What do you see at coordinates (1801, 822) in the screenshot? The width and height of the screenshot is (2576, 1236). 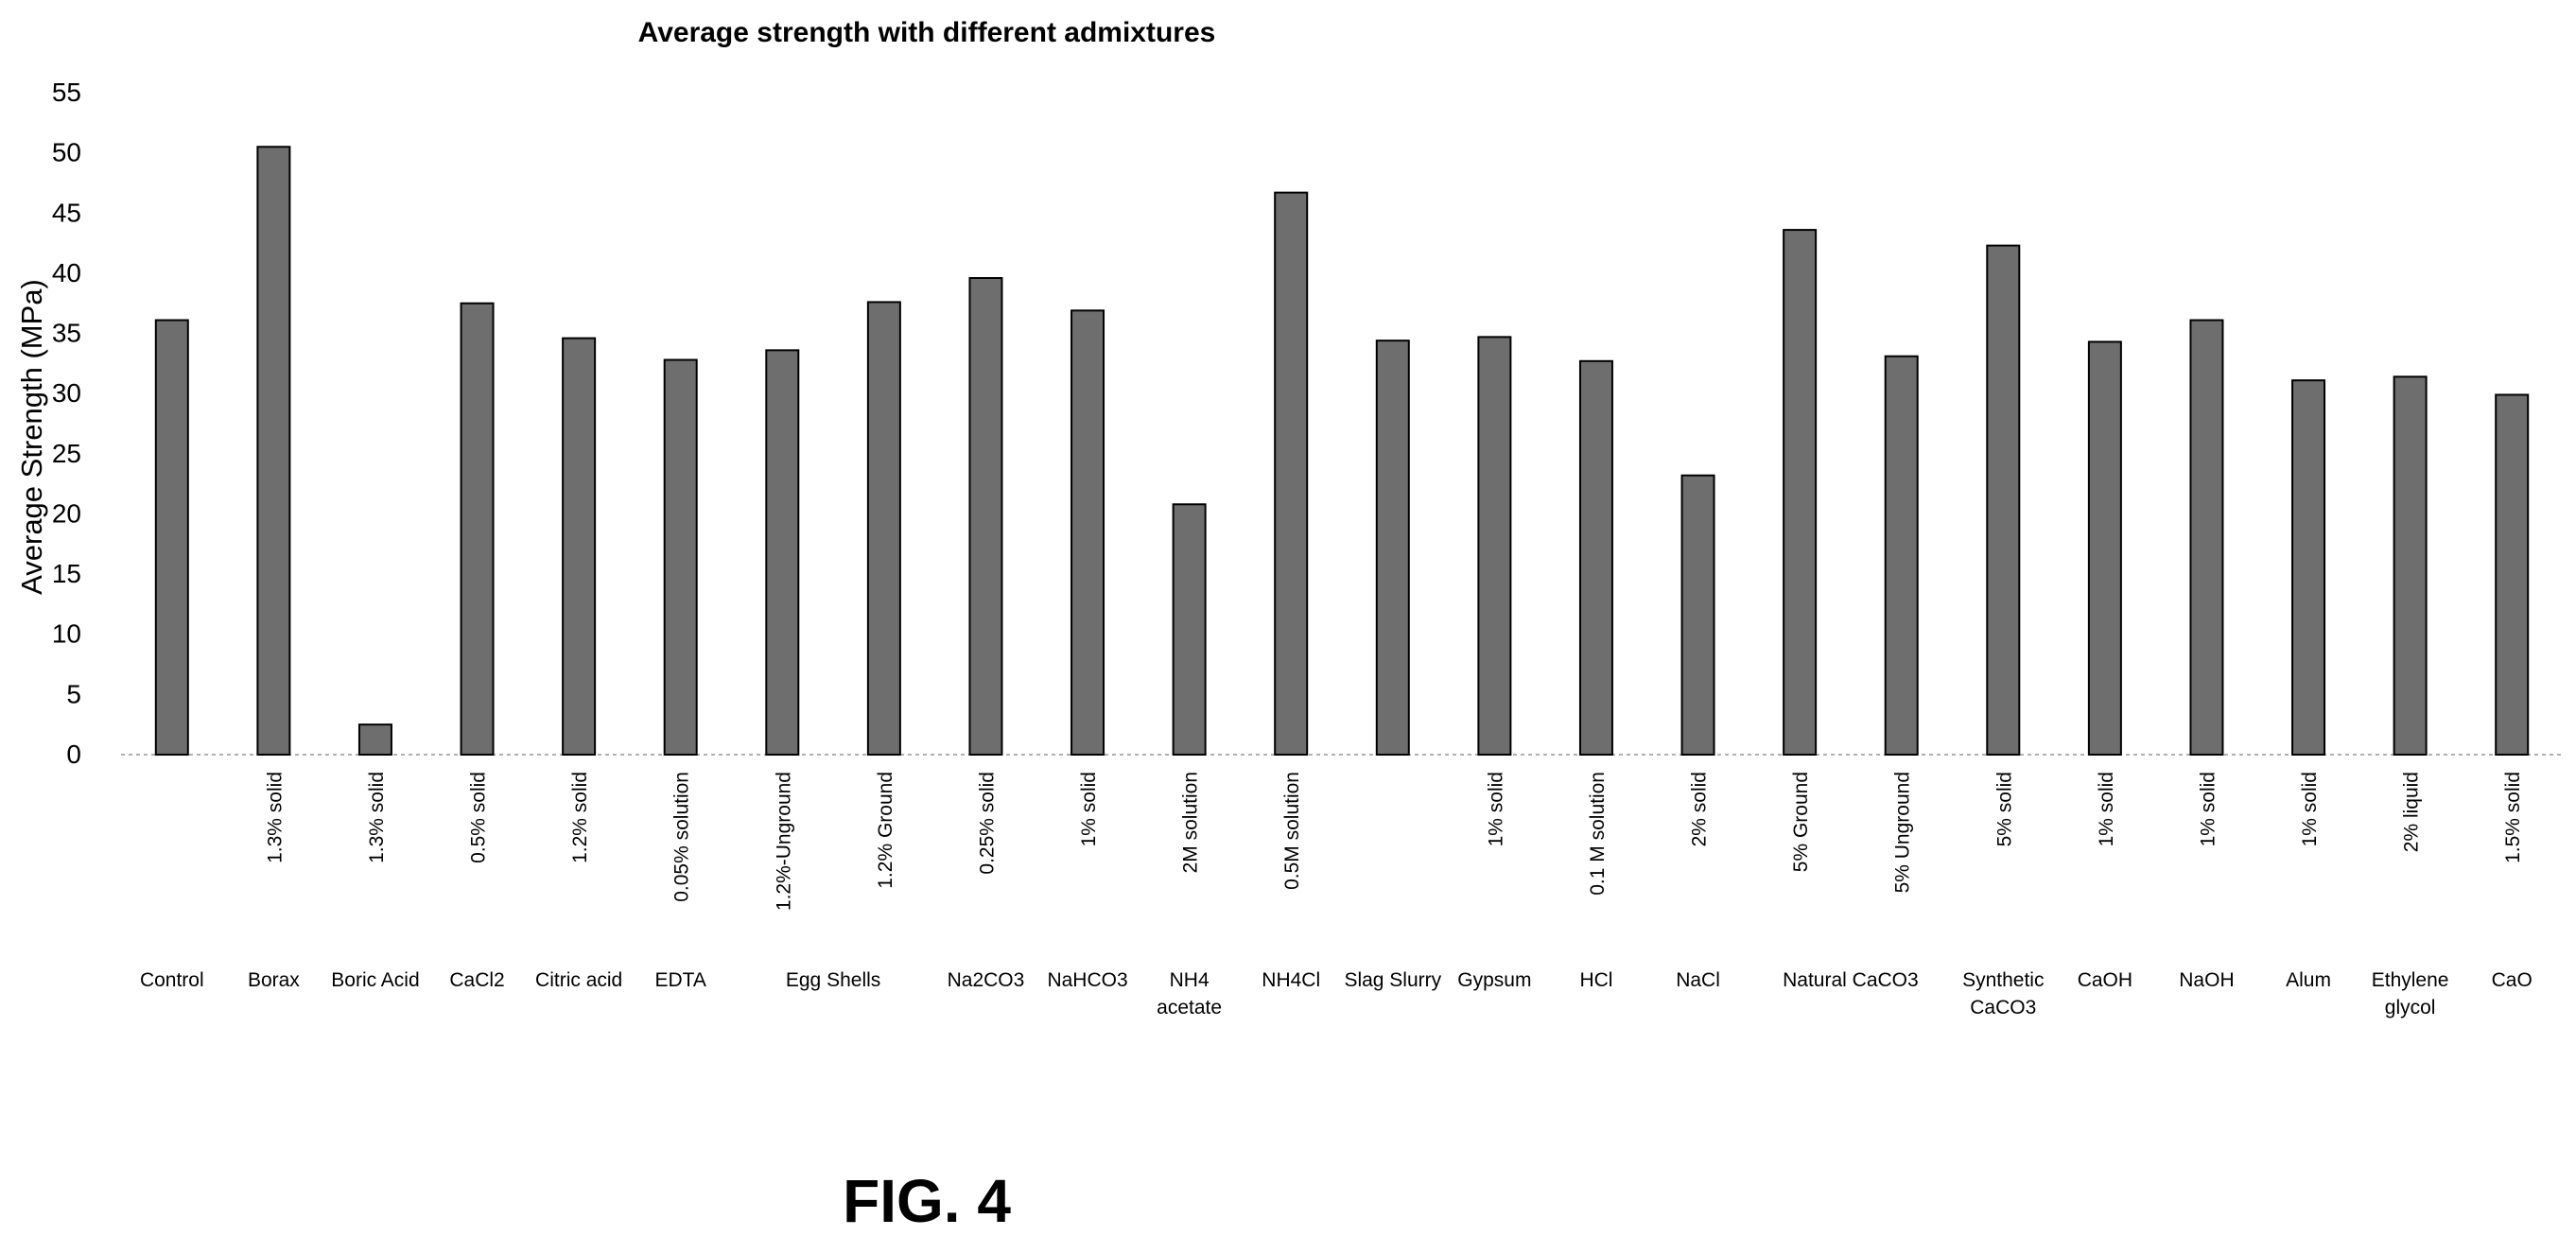 I see `bar-detail-label: 5% Ground` at bounding box center [1801, 822].